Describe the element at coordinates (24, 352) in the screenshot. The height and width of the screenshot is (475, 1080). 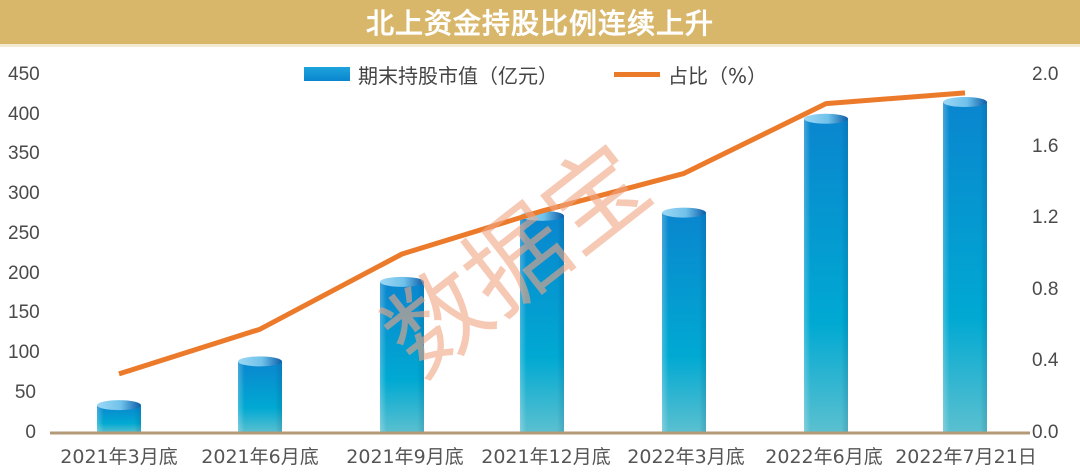
I see `left-tick: 100` at that location.